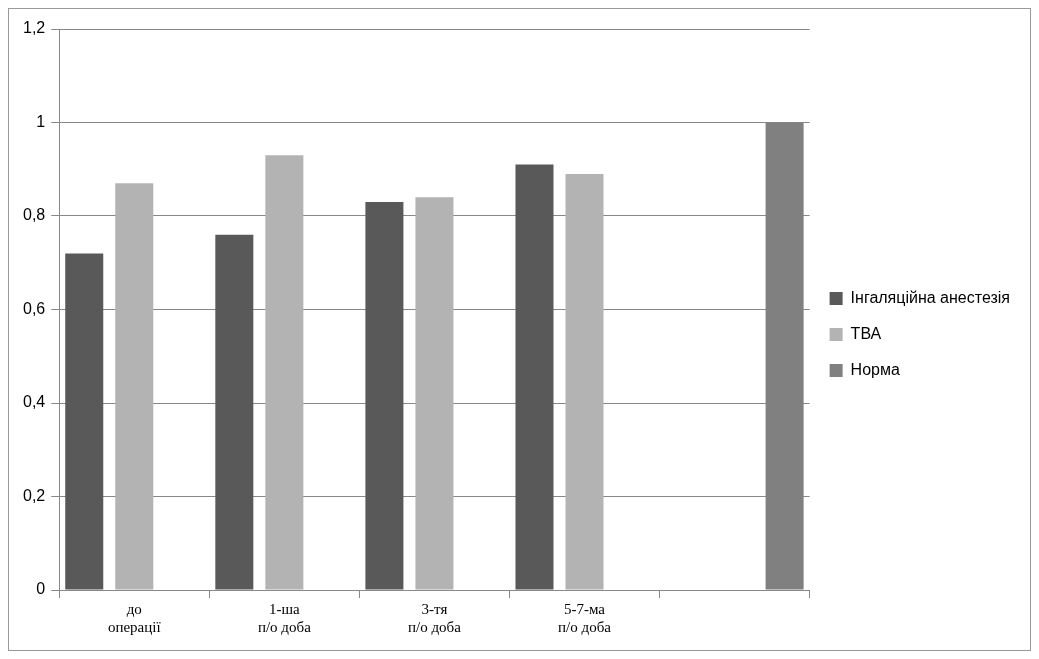  What do you see at coordinates (585, 617) in the screenshot?
I see `x-tick-label: 5-7-ма п/о доба` at bounding box center [585, 617].